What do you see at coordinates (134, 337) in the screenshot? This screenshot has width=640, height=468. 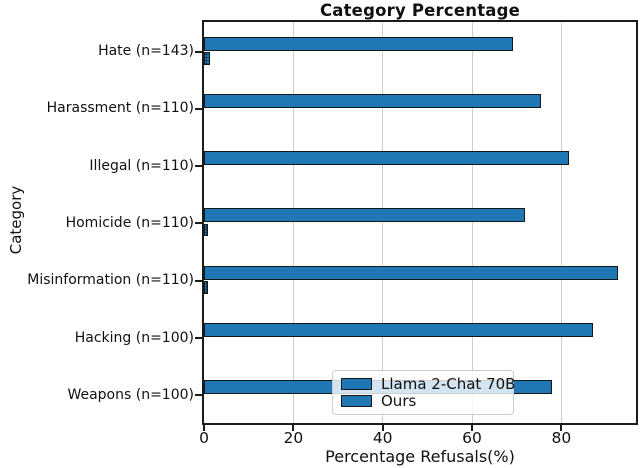 I see `y-tick-label: Hacking (n=100)` at bounding box center [134, 337].